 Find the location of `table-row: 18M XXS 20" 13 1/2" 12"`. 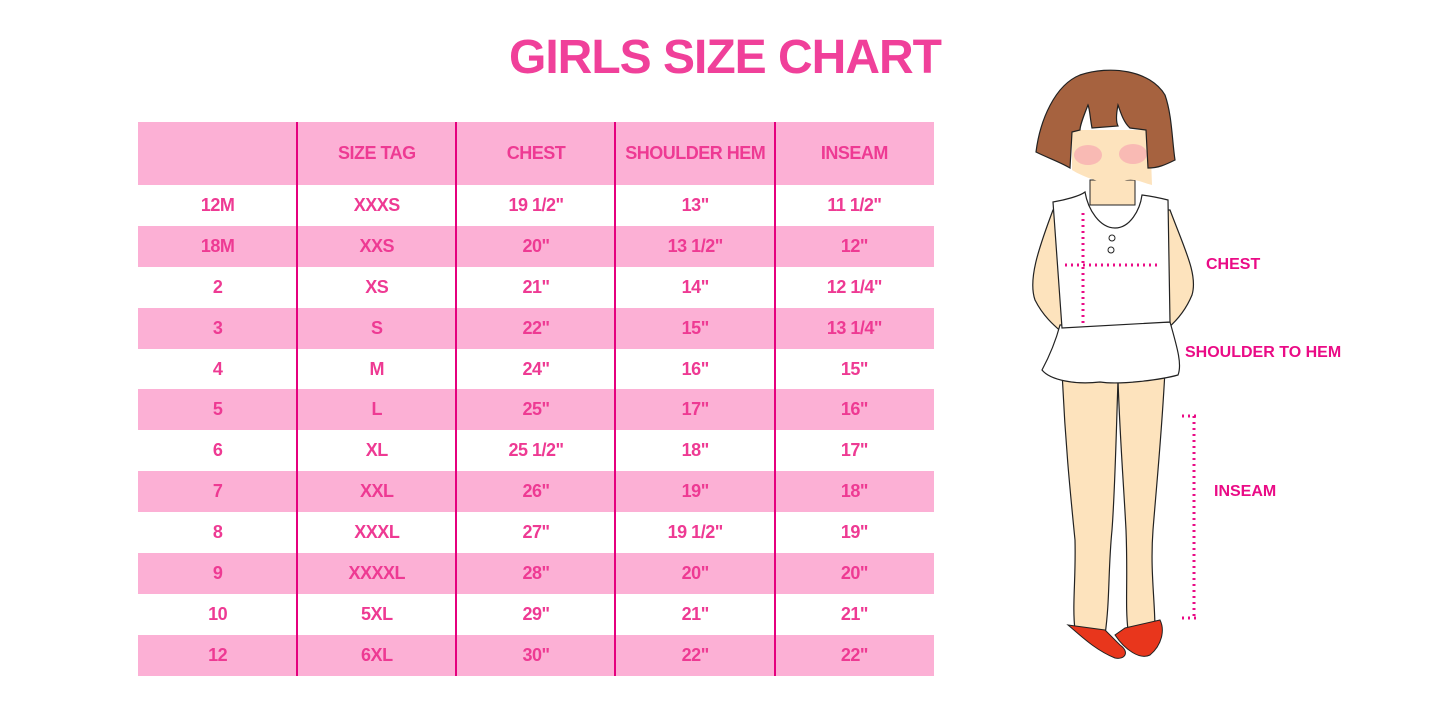

table-row: 18M XXS 20" 13 1/2" 12" is located at coordinates (536, 246).